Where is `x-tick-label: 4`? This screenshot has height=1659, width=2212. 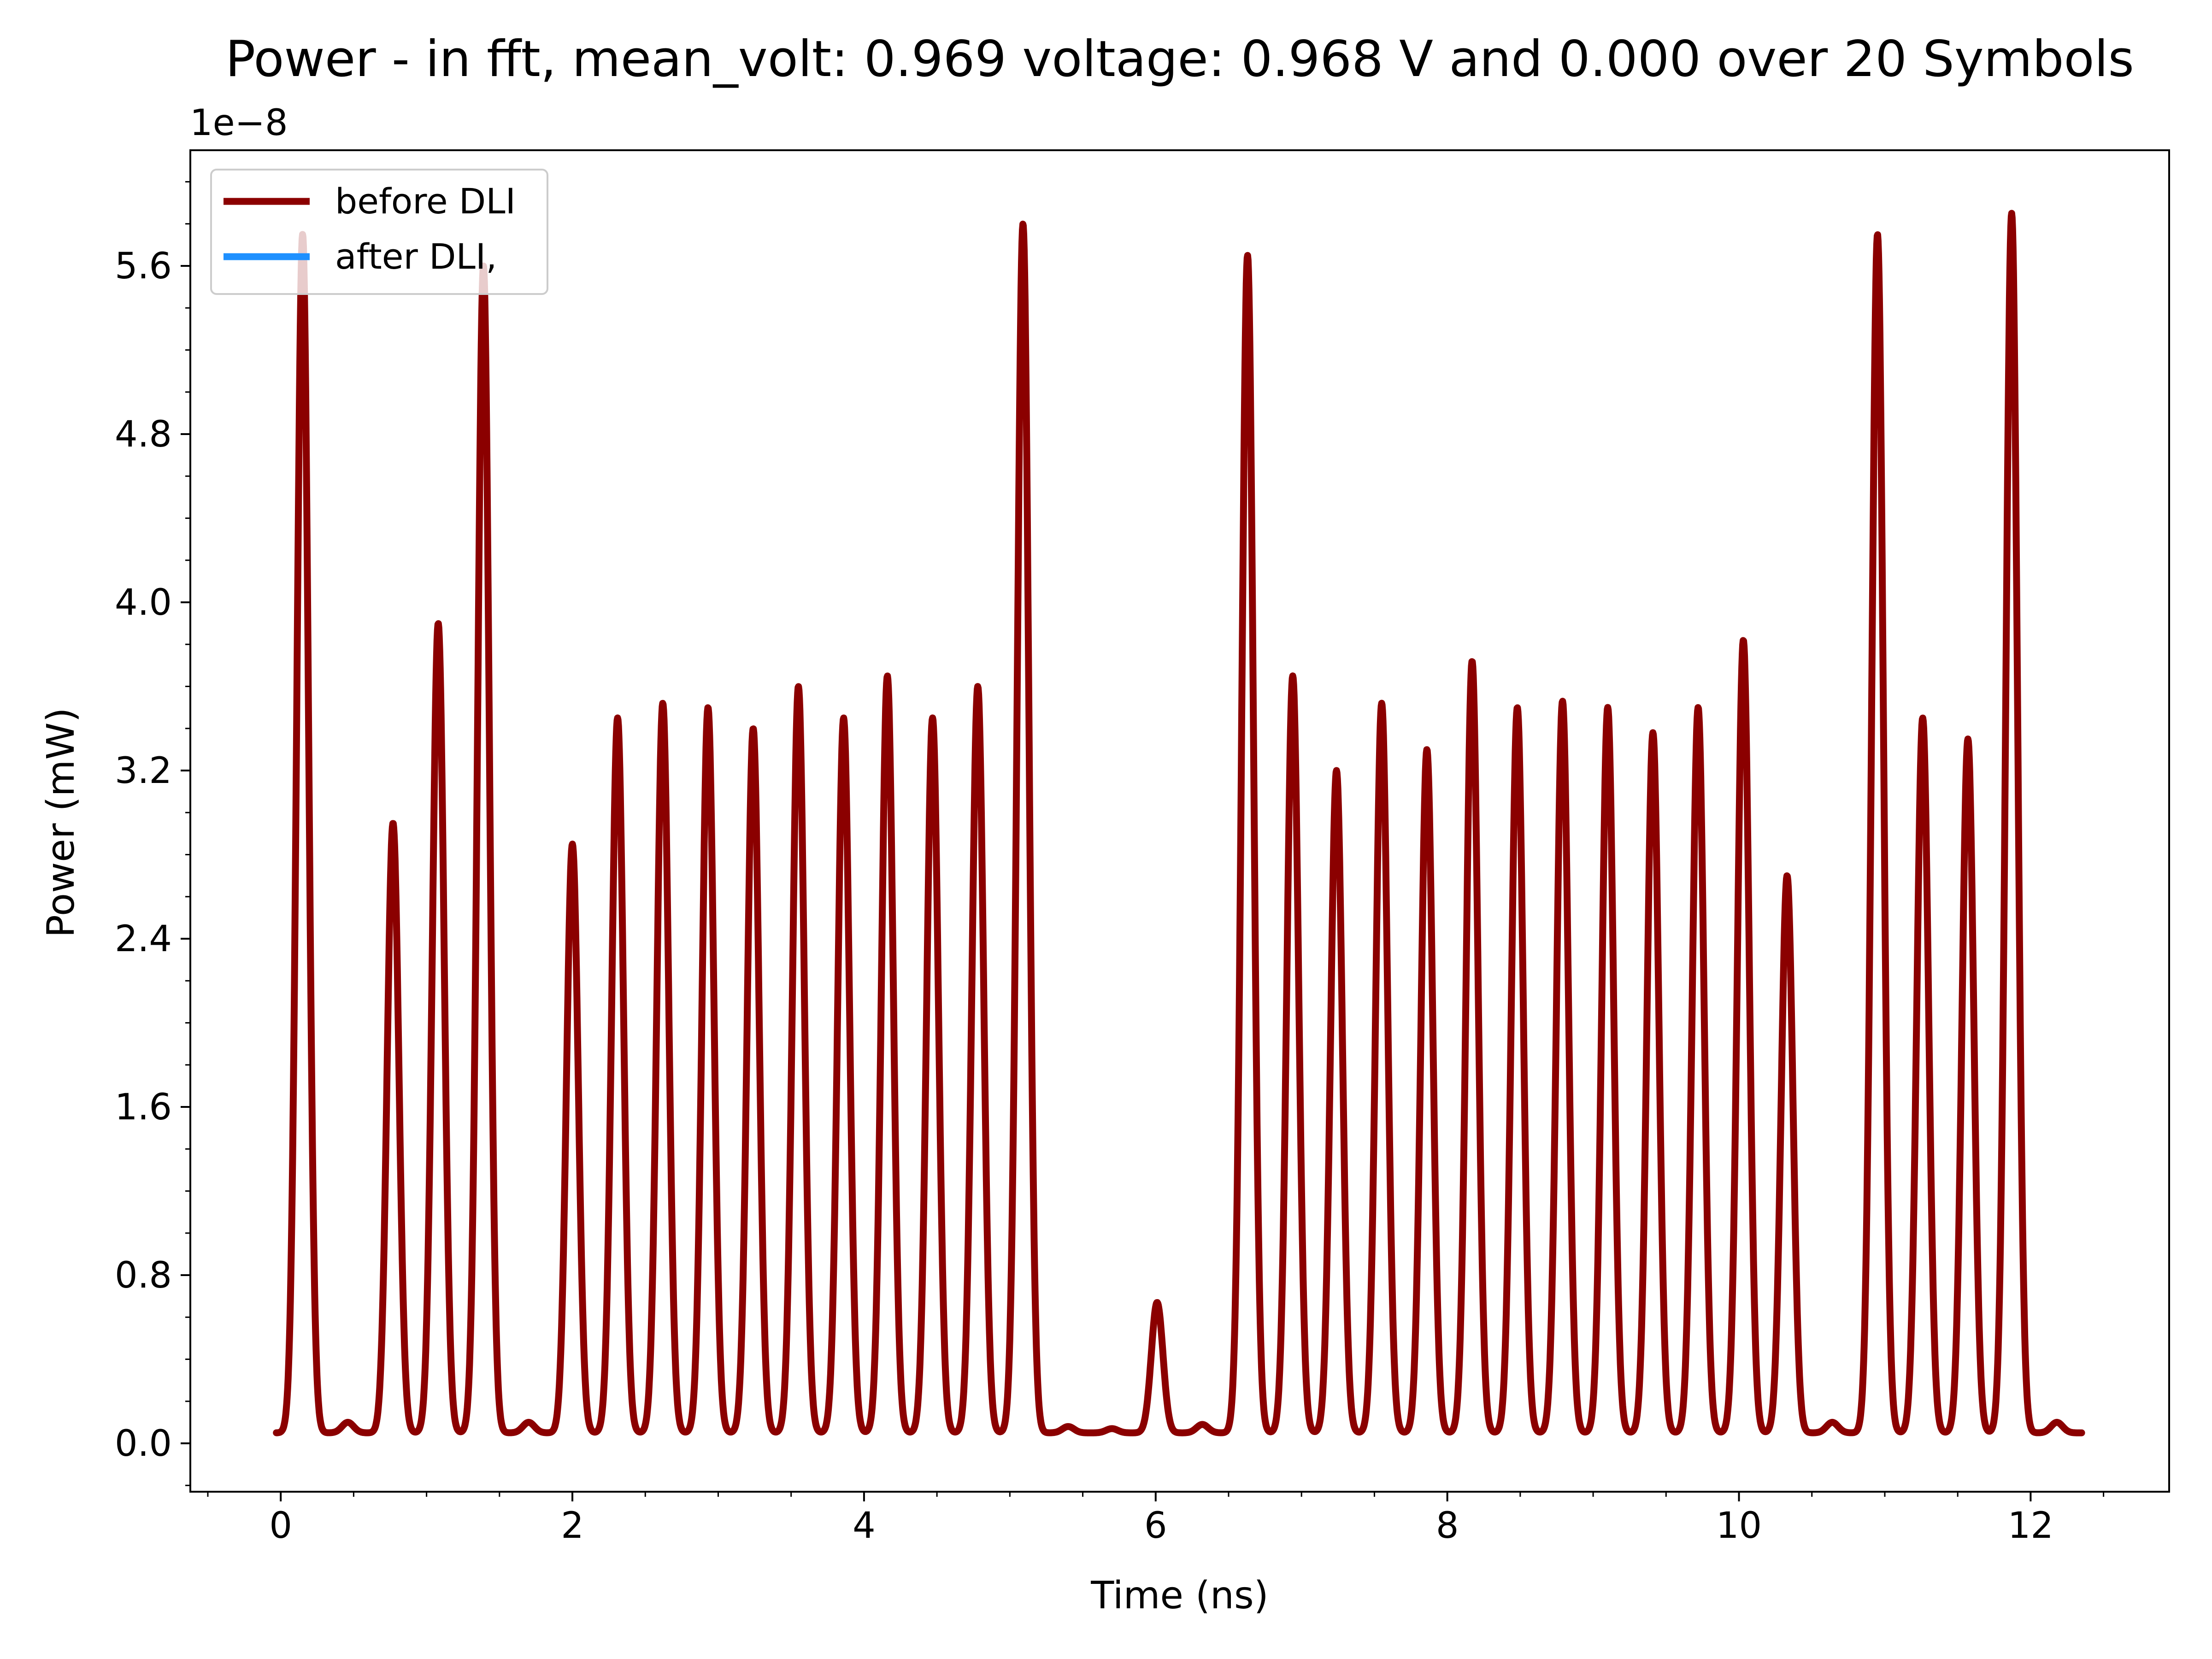
x-tick-label: 4 is located at coordinates (864, 1526).